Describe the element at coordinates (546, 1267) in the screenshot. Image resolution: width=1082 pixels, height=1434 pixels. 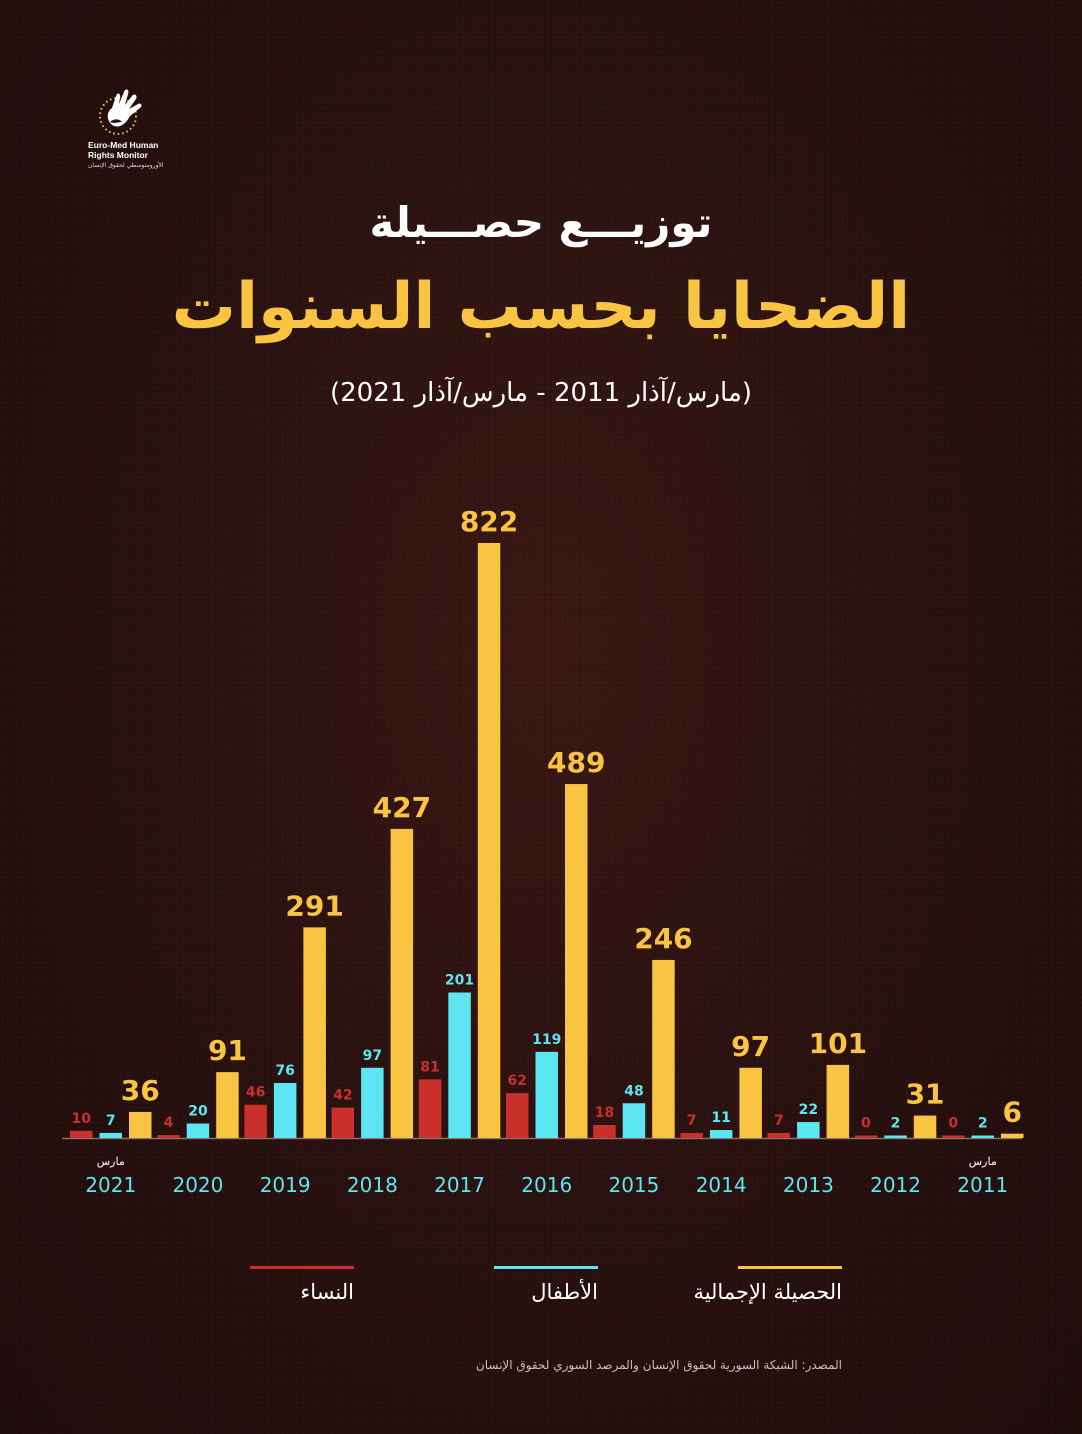
I see `legend-swatch-children` at that location.